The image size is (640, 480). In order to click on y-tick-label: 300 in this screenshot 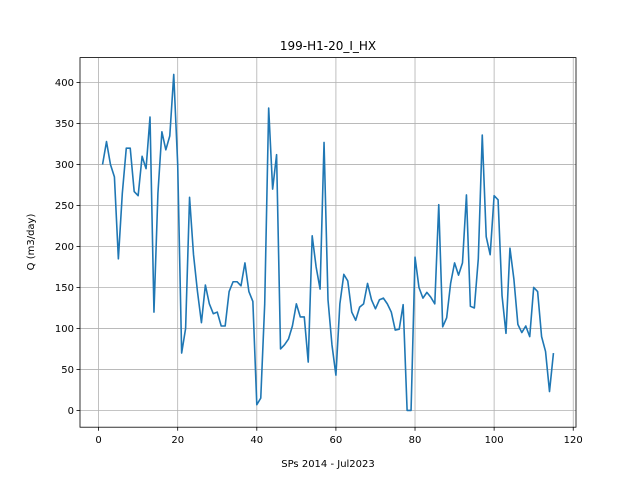, I will do `click(64, 165)`.